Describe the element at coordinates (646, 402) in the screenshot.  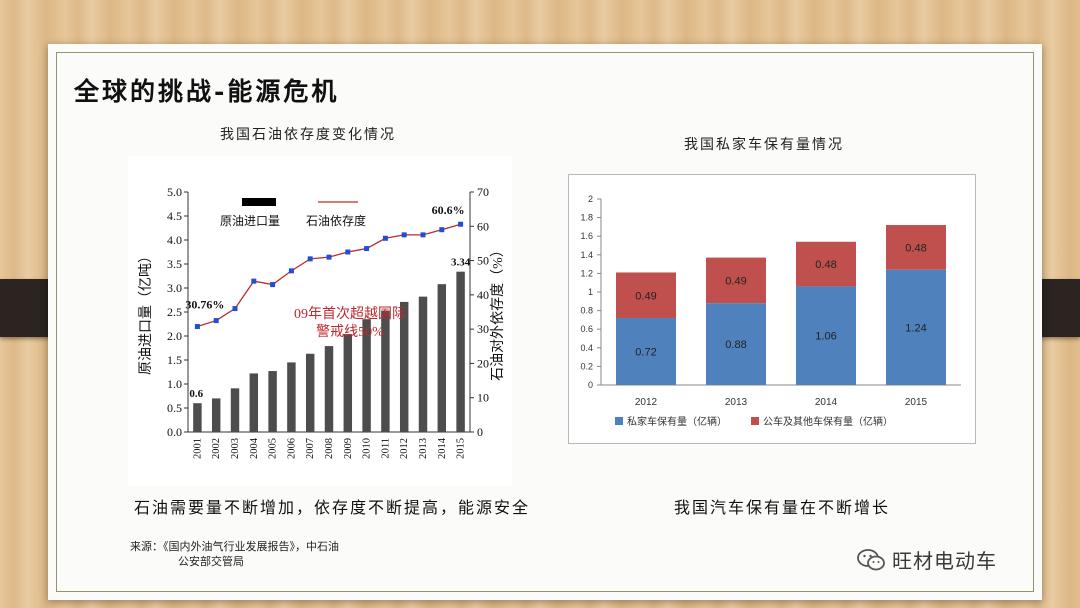
I see `car-x-tick-label: 2012` at that location.